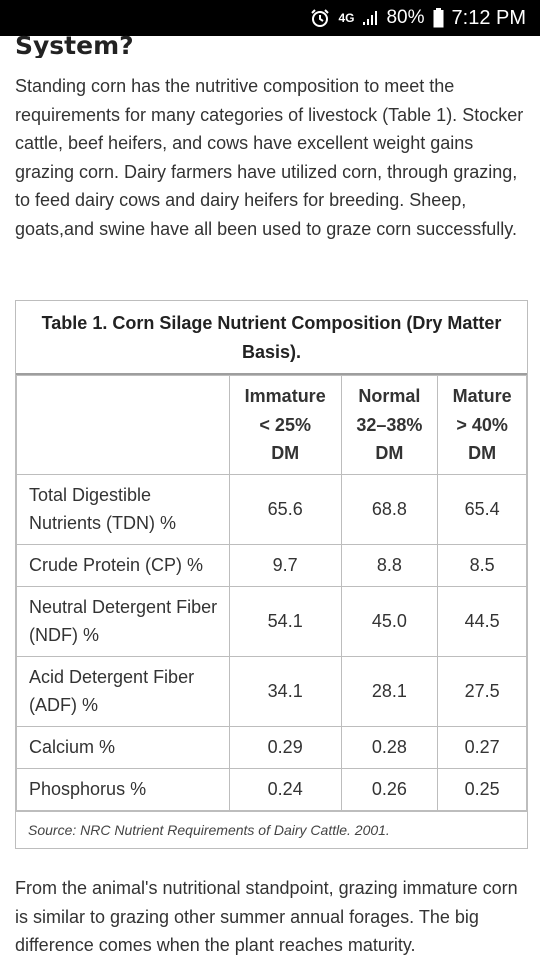  I want to click on column-header-line: < 25%, so click(285, 424).